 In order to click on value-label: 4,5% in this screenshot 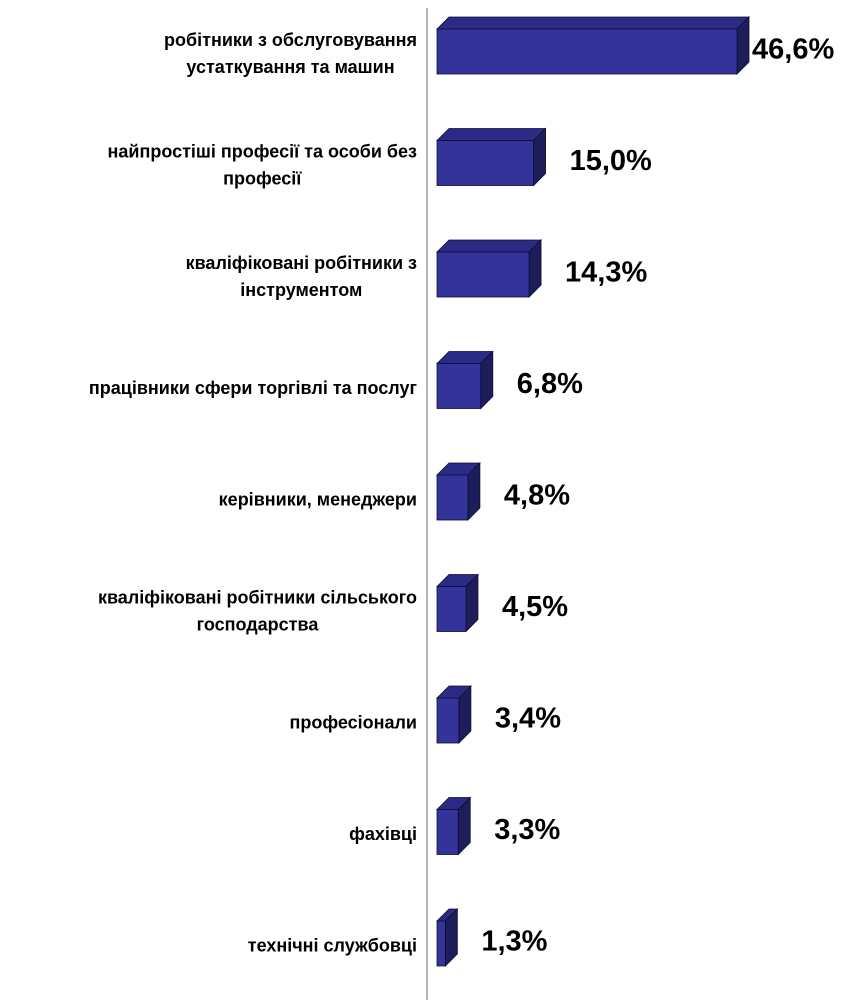, I will do `click(535, 607)`.